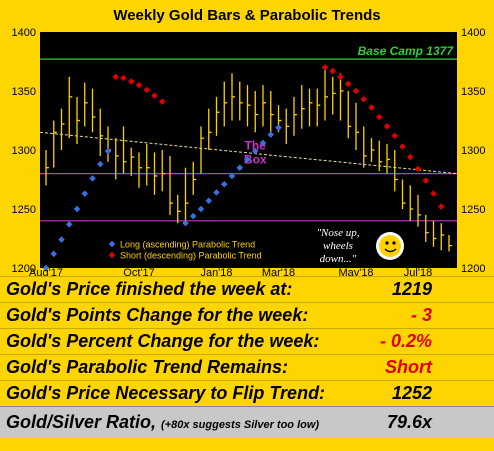  What do you see at coordinates (46, 271) in the screenshot?
I see `x-tick-label: Aug'17` at bounding box center [46, 271].